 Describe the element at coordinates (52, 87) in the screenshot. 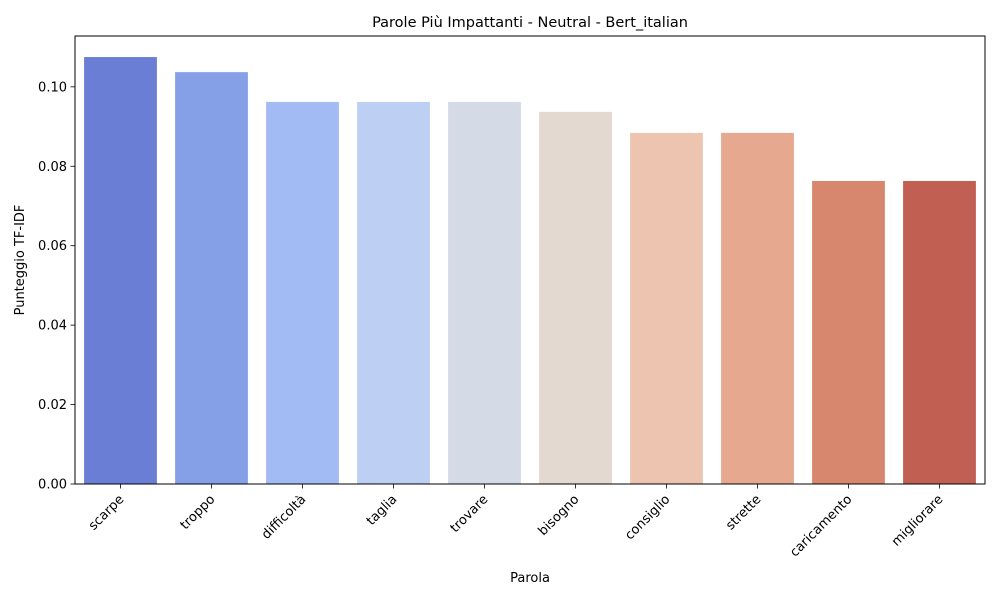

I see `y-tick-label: 0.10` at that location.